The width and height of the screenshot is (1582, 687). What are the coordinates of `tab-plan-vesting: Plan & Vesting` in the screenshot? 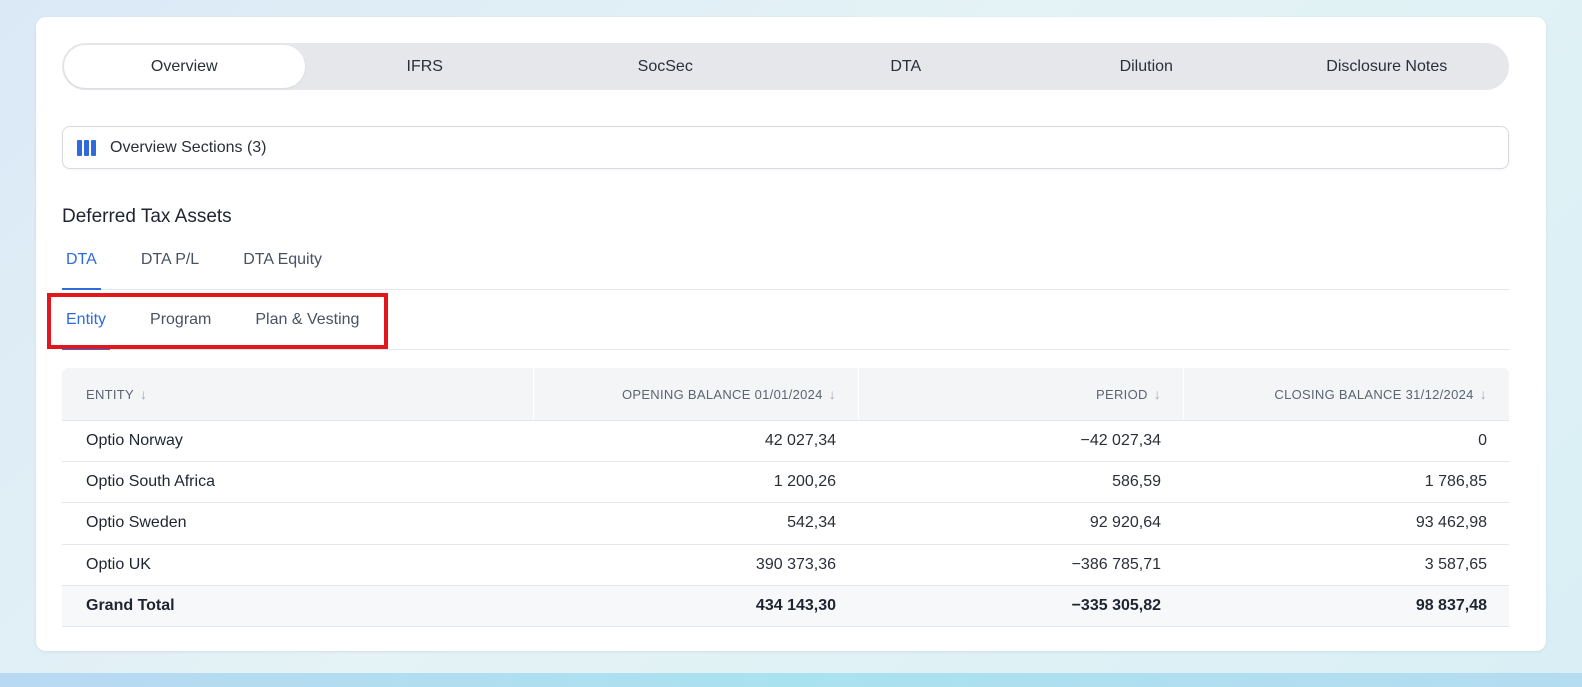 It's located at (307, 319).